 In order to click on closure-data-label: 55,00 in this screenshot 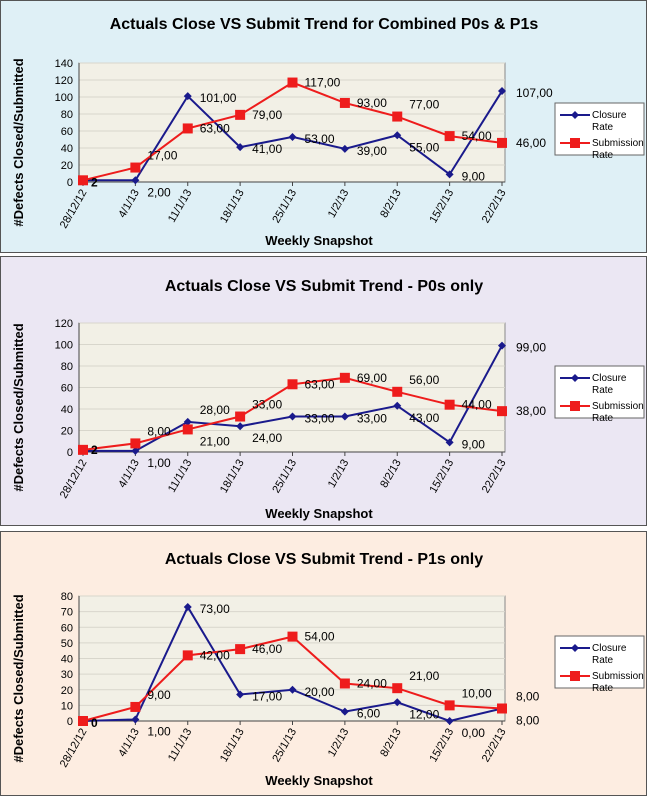, I will do `click(424, 147)`.